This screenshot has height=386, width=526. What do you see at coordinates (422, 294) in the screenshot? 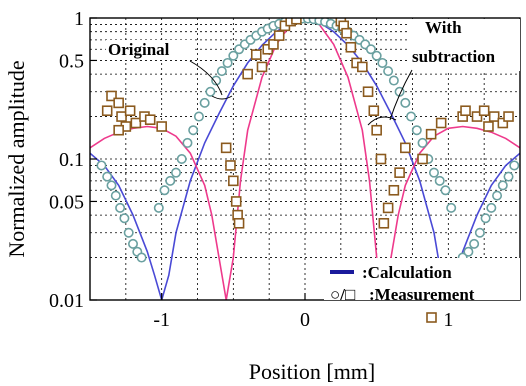
I see `legend-measurement-label: :Measurement` at bounding box center [422, 294].